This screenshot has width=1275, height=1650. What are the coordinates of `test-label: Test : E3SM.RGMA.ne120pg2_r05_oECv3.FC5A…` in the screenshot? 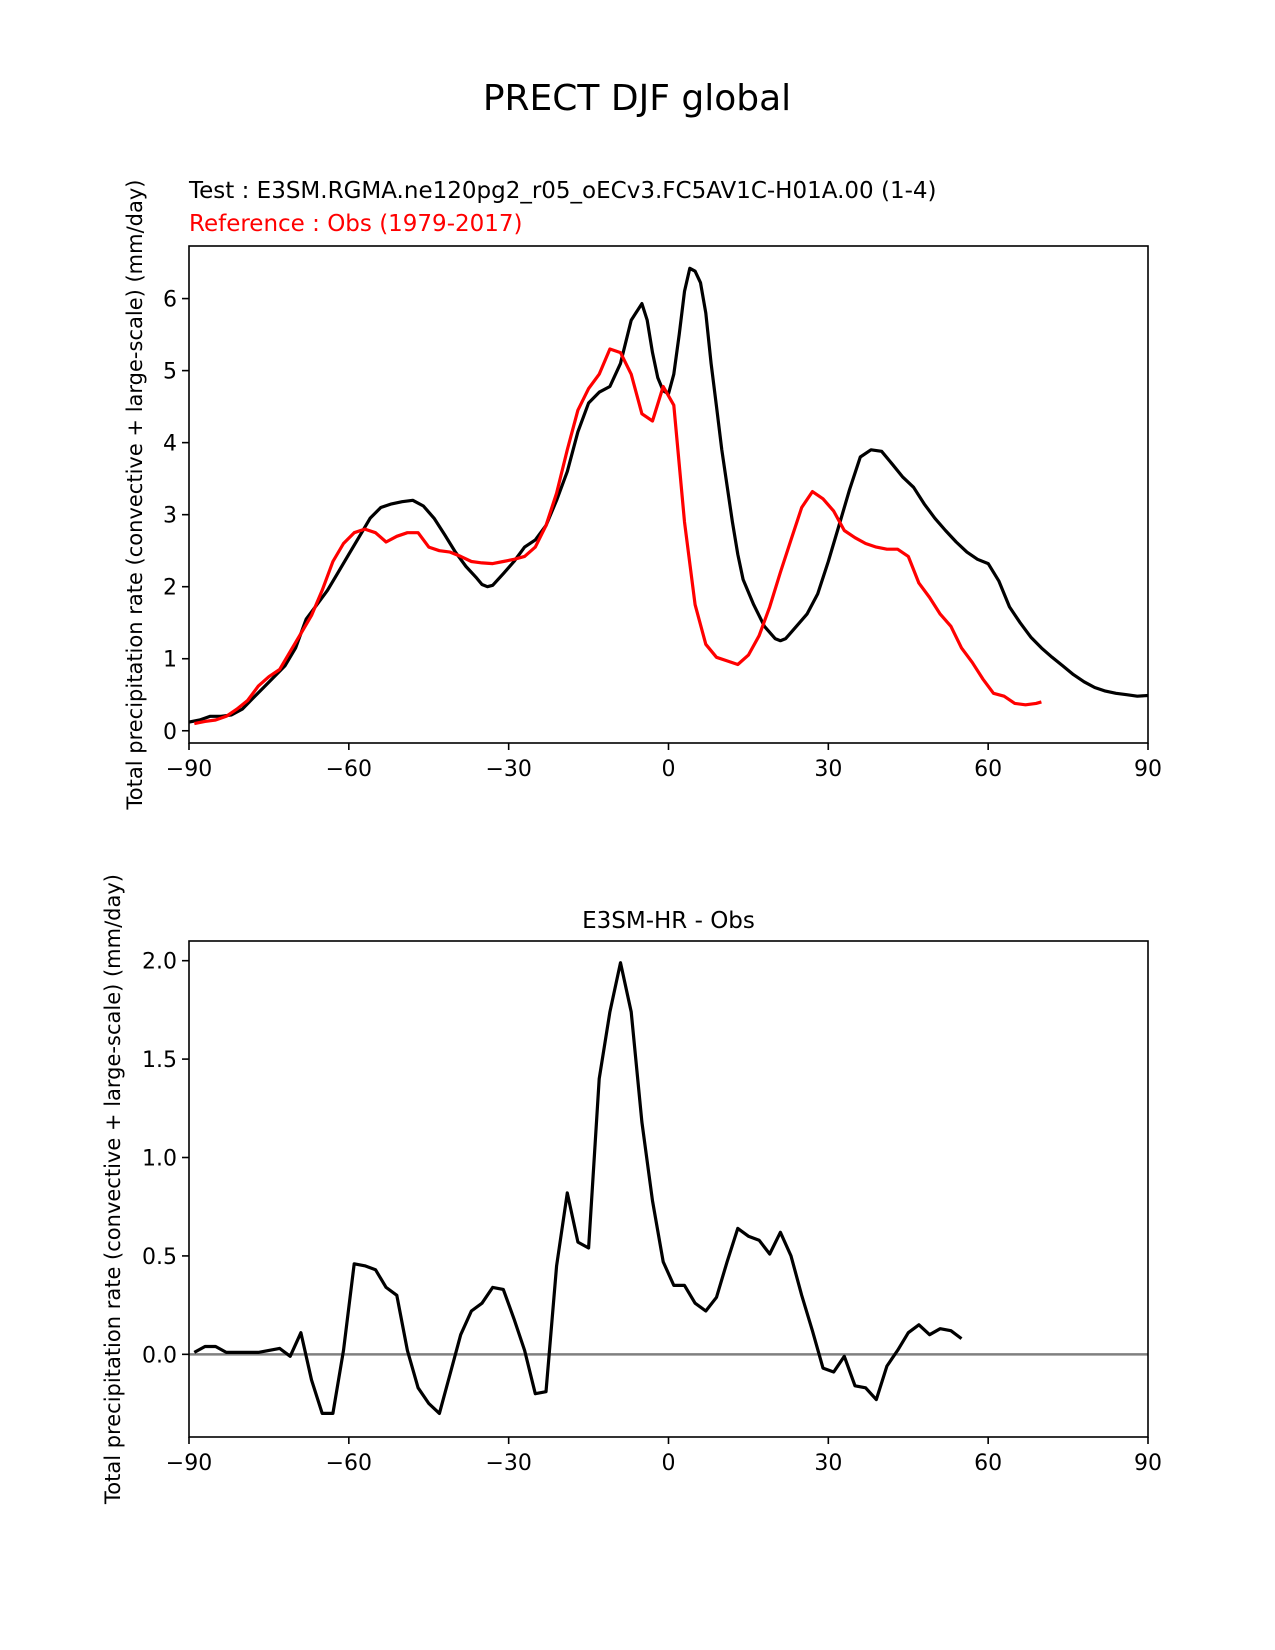 It's located at (562, 191).